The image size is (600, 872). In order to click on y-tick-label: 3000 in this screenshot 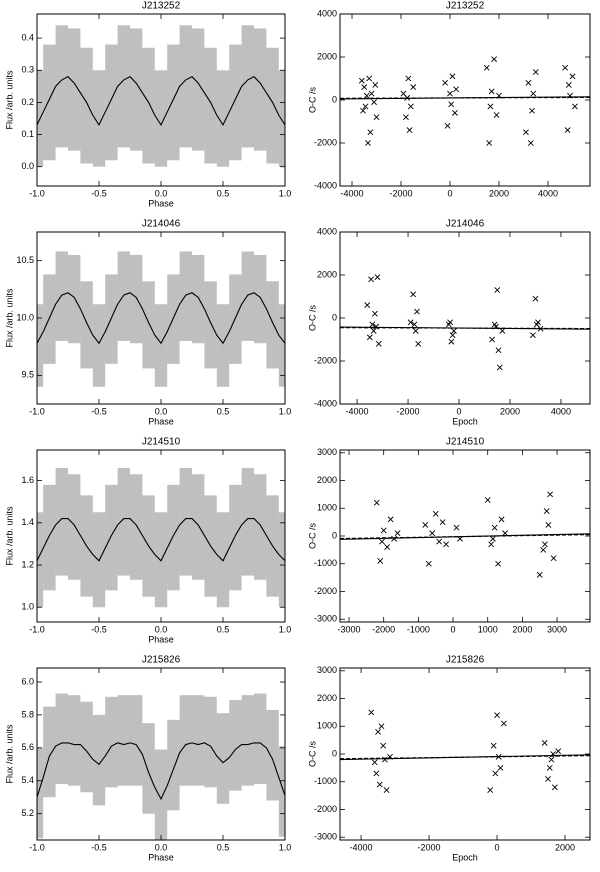, I will do `click(327, 452)`.